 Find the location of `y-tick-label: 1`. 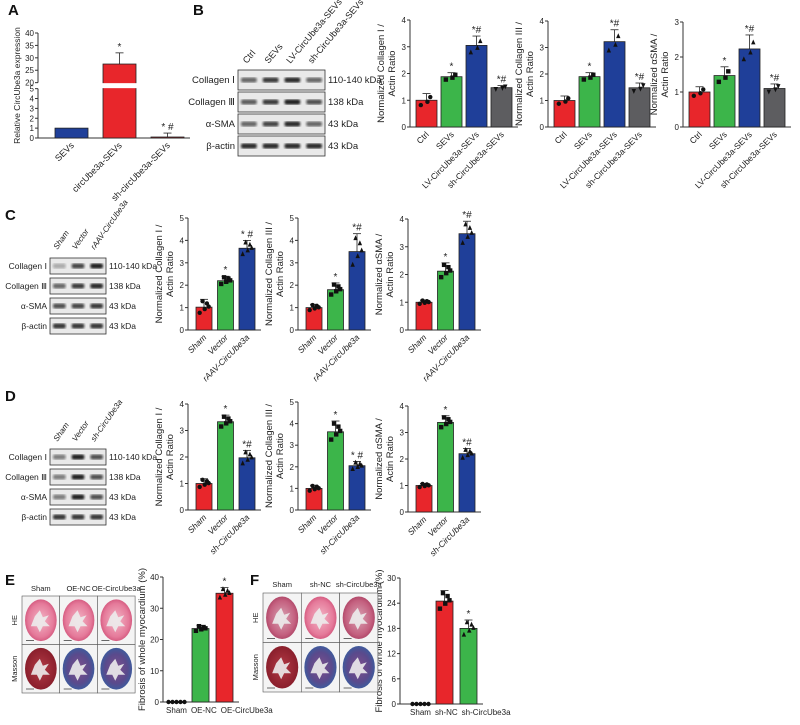

y-tick-label: 1 is located at coordinates (32, 128).